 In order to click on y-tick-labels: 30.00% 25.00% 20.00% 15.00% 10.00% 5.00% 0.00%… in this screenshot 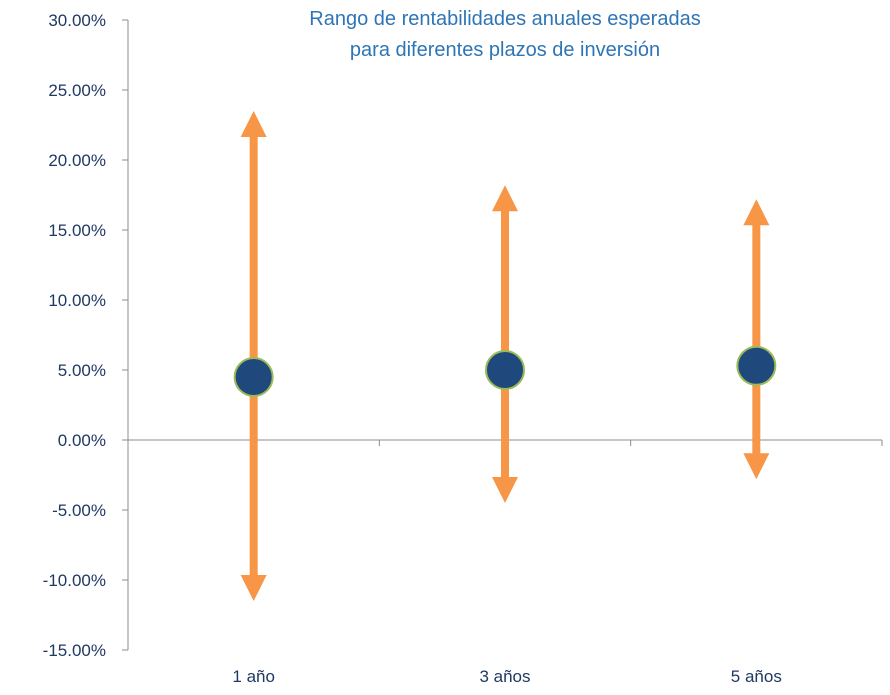, I will do `click(74, 335)`.